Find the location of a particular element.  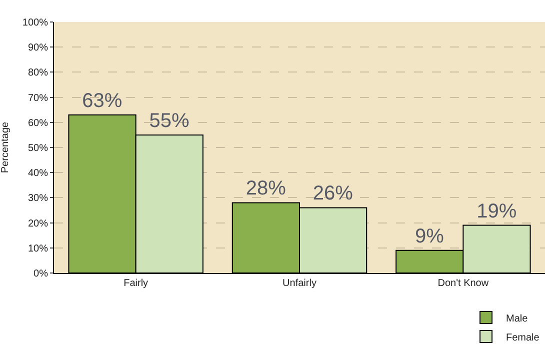

y-tick-label: 70% is located at coordinates (38, 98).